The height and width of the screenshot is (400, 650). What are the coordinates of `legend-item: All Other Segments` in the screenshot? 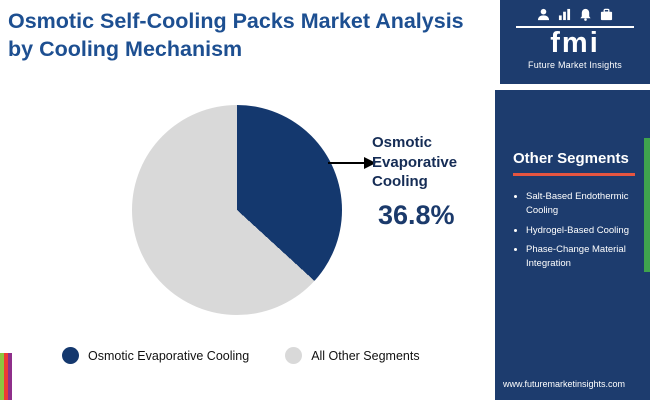 It's located at (352, 355).